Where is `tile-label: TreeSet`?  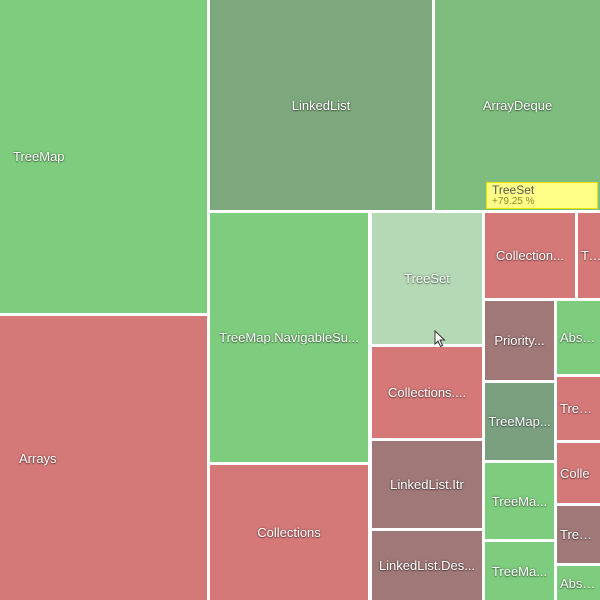 tile-label: TreeSet is located at coordinates (427, 278).